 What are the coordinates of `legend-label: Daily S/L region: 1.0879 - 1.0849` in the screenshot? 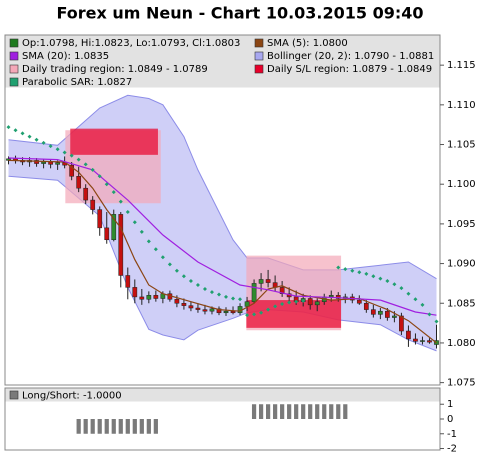 It's located at (349, 69).